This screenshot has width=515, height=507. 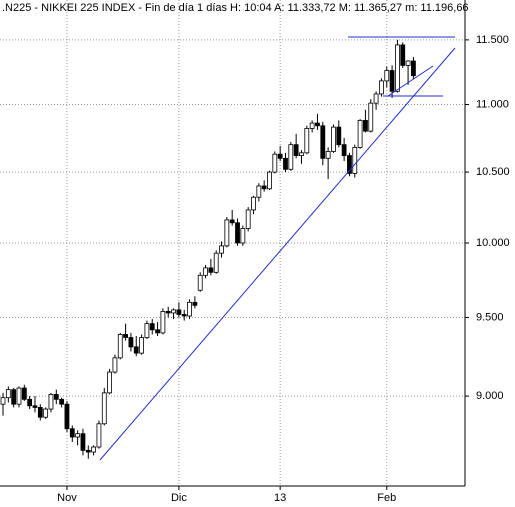 What do you see at coordinates (490, 317) in the screenshot?
I see `y-tick-label: 9.500` at bounding box center [490, 317].